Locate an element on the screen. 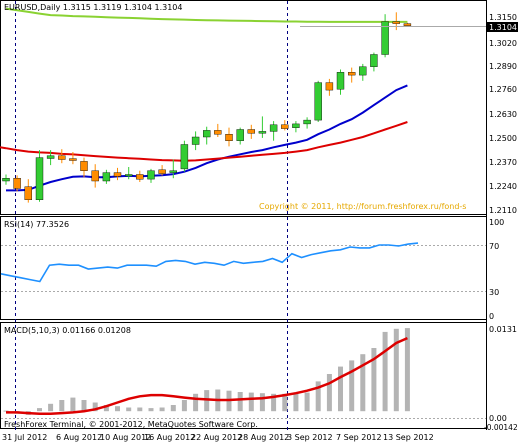 The width and height of the screenshot is (518, 444). time-tick: 16 Aug 2012 is located at coordinates (169, 437).